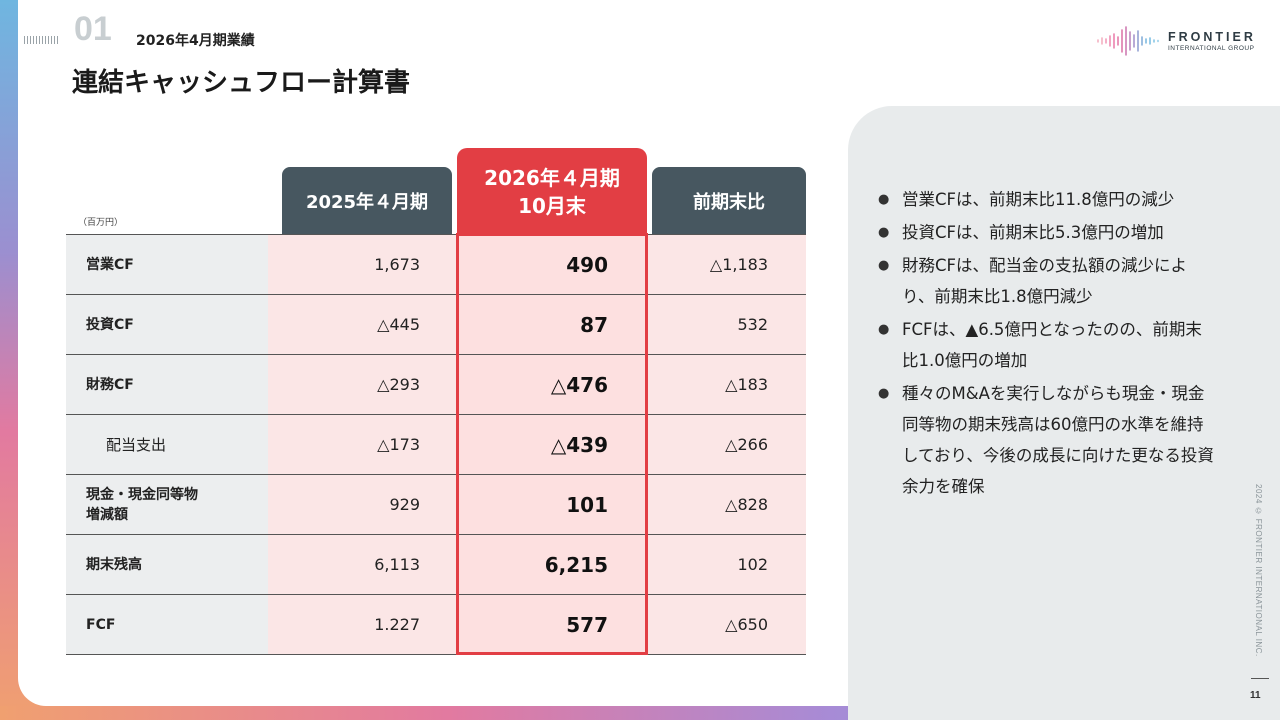 This screenshot has width=1280, height=720. Describe the element at coordinates (41, 40) in the screenshot. I see `tick-marks-decoration` at that location.